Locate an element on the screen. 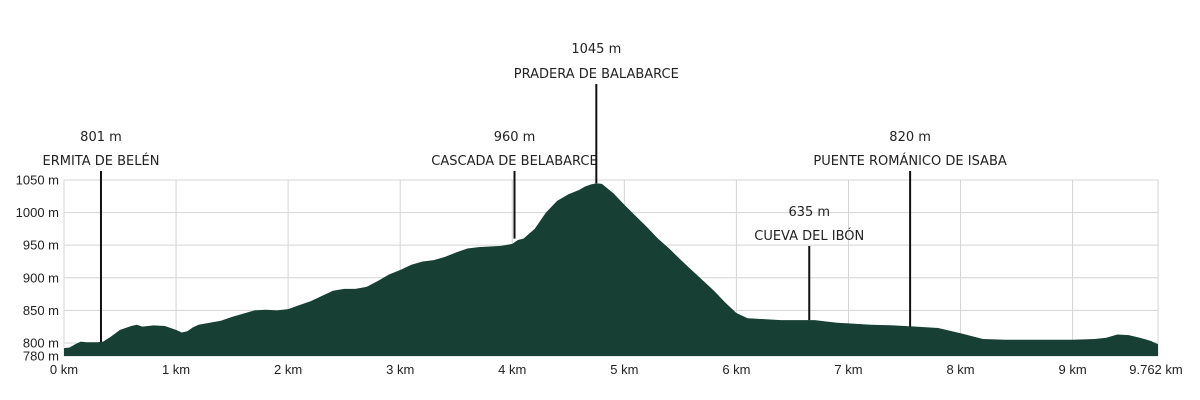 Image resolution: width=1200 pixels, height=400 pixels. marker-elevation-label: 801 m is located at coordinates (101, 137).